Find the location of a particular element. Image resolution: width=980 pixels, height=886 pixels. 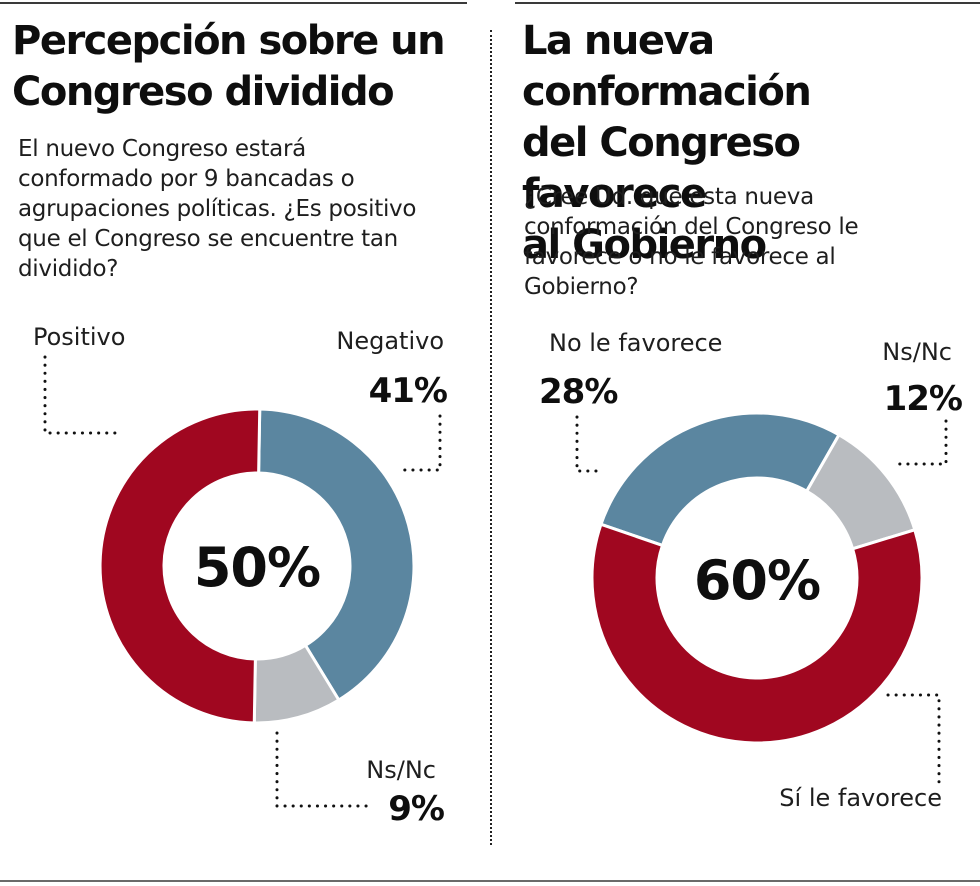

right-center-value: 60% is located at coordinates (757, 580).